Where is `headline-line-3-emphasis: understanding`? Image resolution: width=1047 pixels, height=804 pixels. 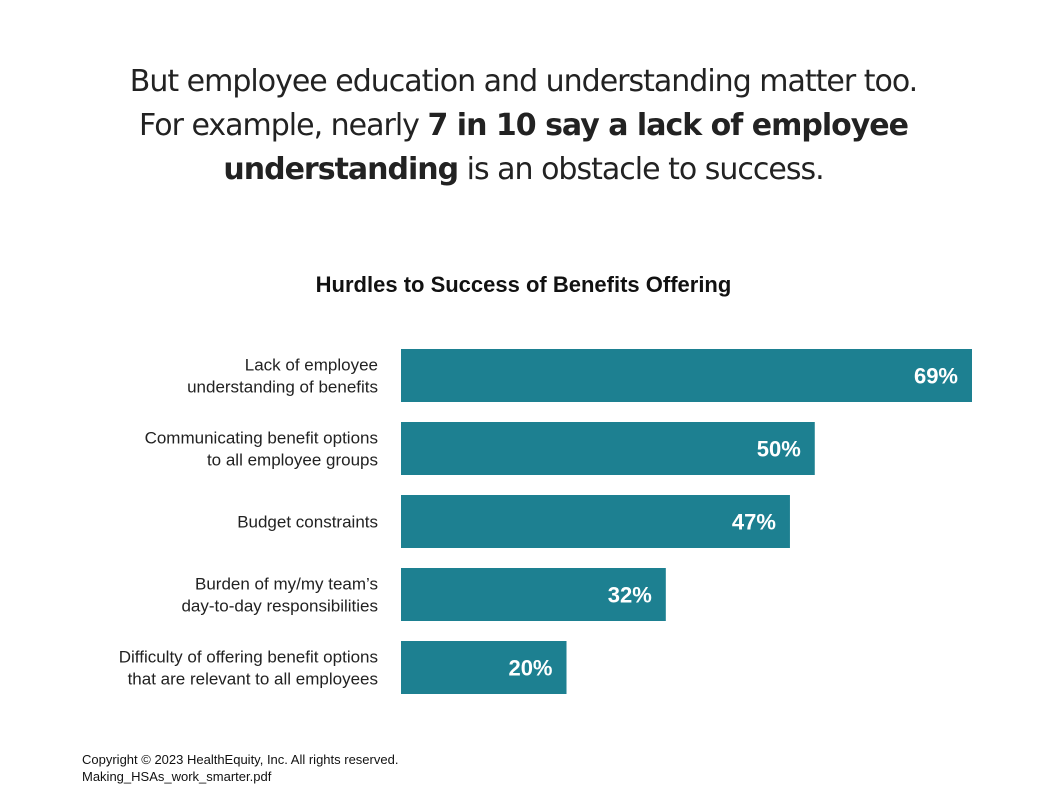 headline-line-3-emphasis: understanding is located at coordinates (341, 169).